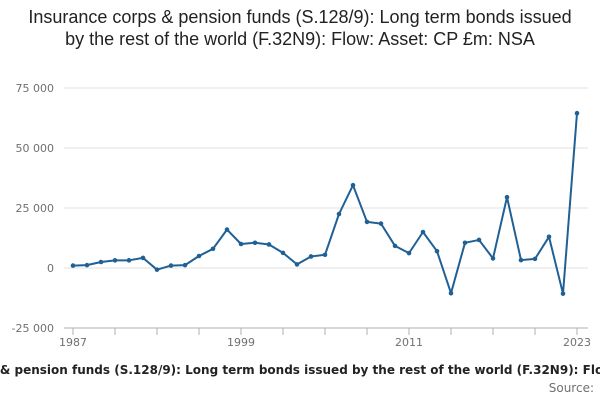 Image resolution: width=600 pixels, height=400 pixels. I want to click on x-axis-labels: 1987 1999 2011 2023, so click(325, 342).